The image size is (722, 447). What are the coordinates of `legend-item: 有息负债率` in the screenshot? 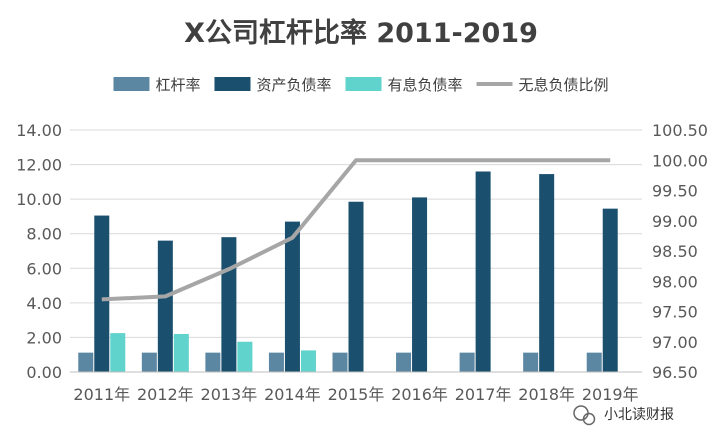 It's located at (404, 85).